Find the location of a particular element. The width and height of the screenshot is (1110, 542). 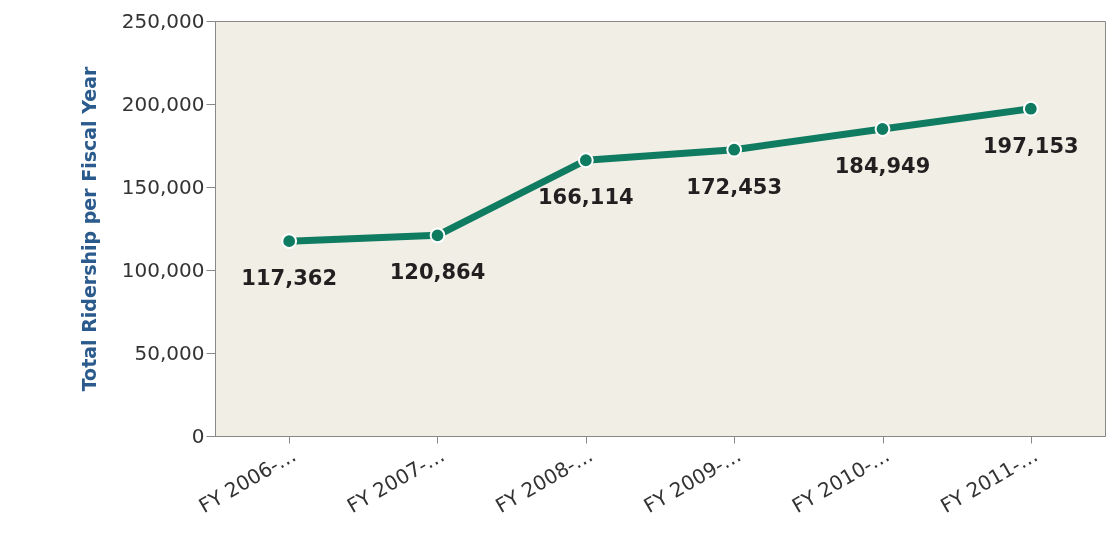

data-label: 166,114 is located at coordinates (586, 197).